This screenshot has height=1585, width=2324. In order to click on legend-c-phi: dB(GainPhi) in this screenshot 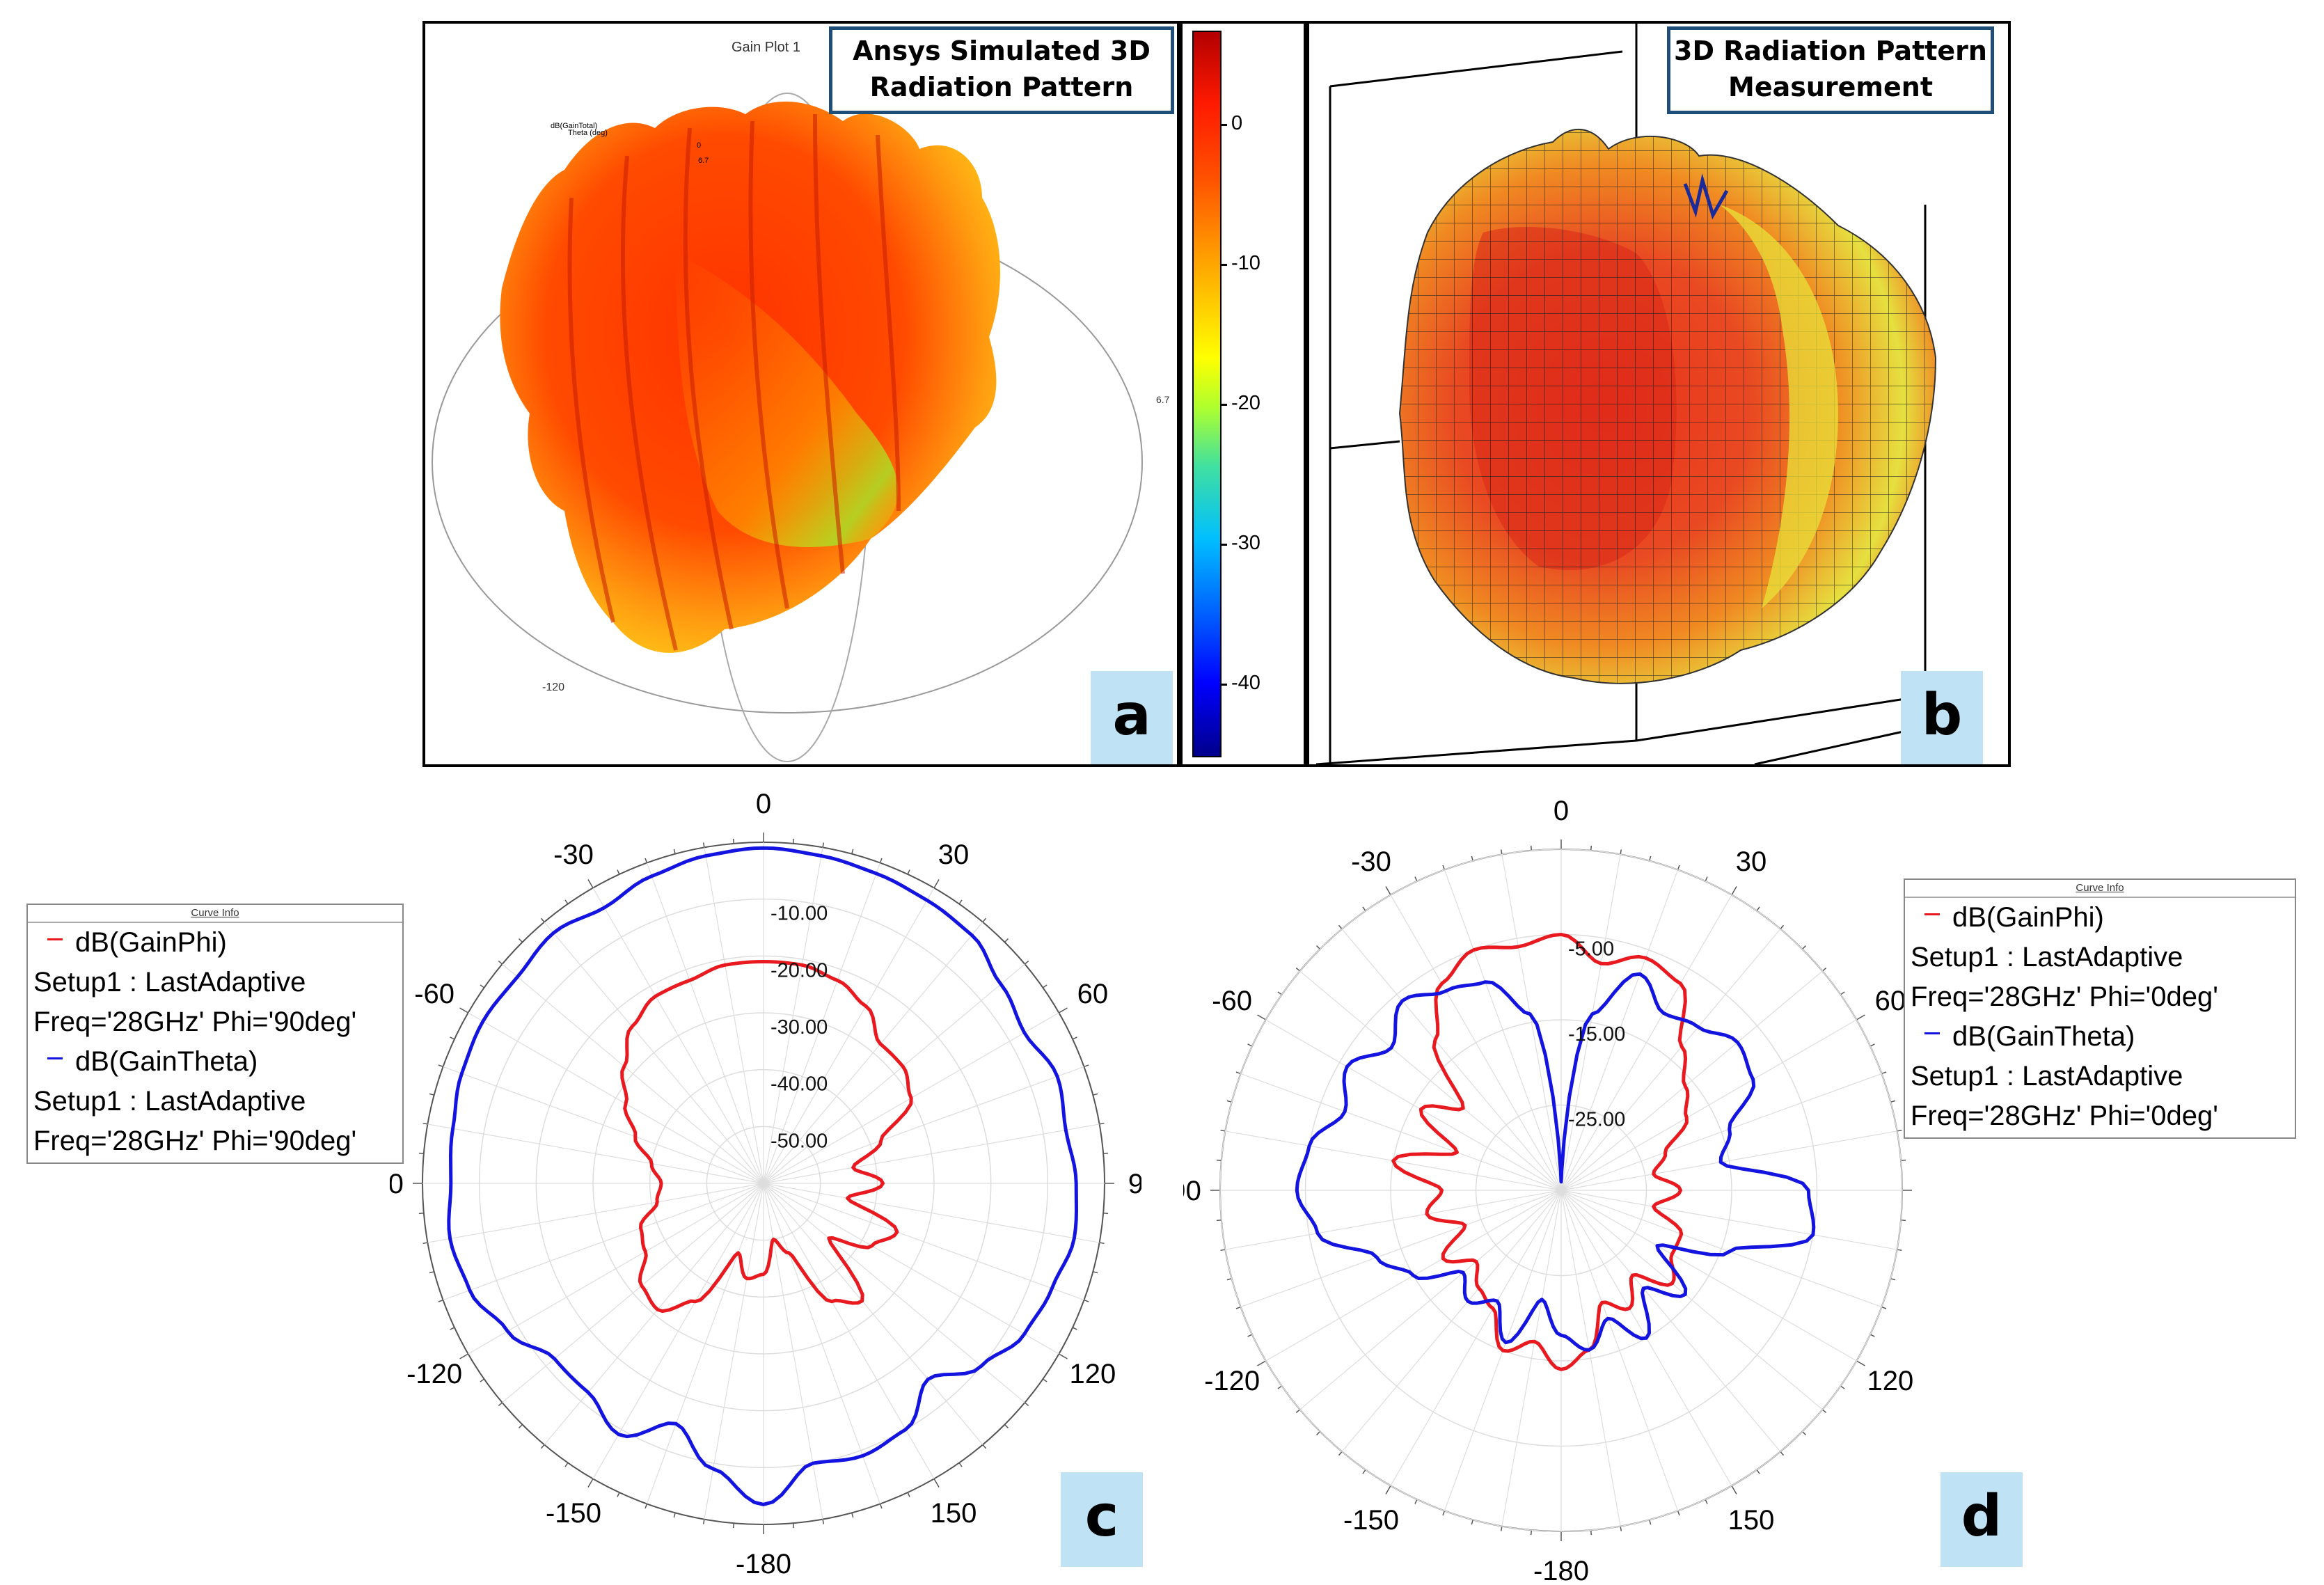, I will do `click(215, 943)`.